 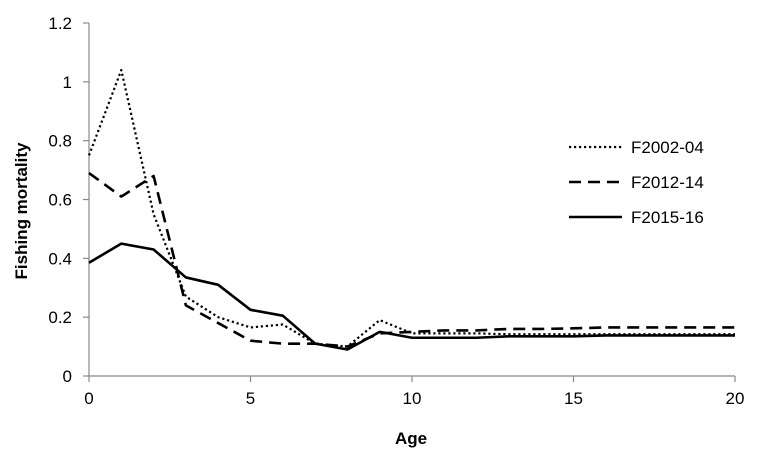 What do you see at coordinates (88, 398) in the screenshot?
I see `x-tick-label: 0` at bounding box center [88, 398].